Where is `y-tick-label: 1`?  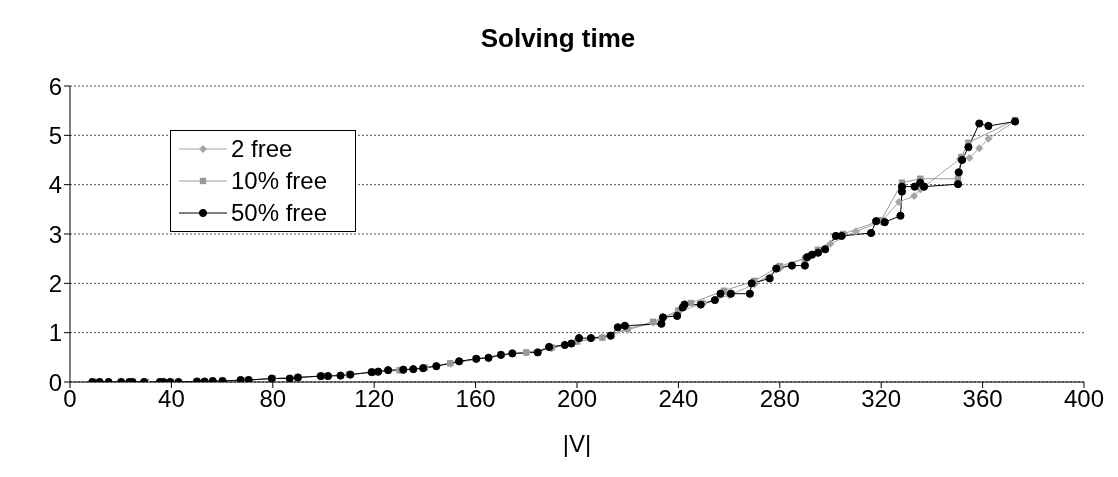 y-tick-label: 1 is located at coordinates (55, 333).